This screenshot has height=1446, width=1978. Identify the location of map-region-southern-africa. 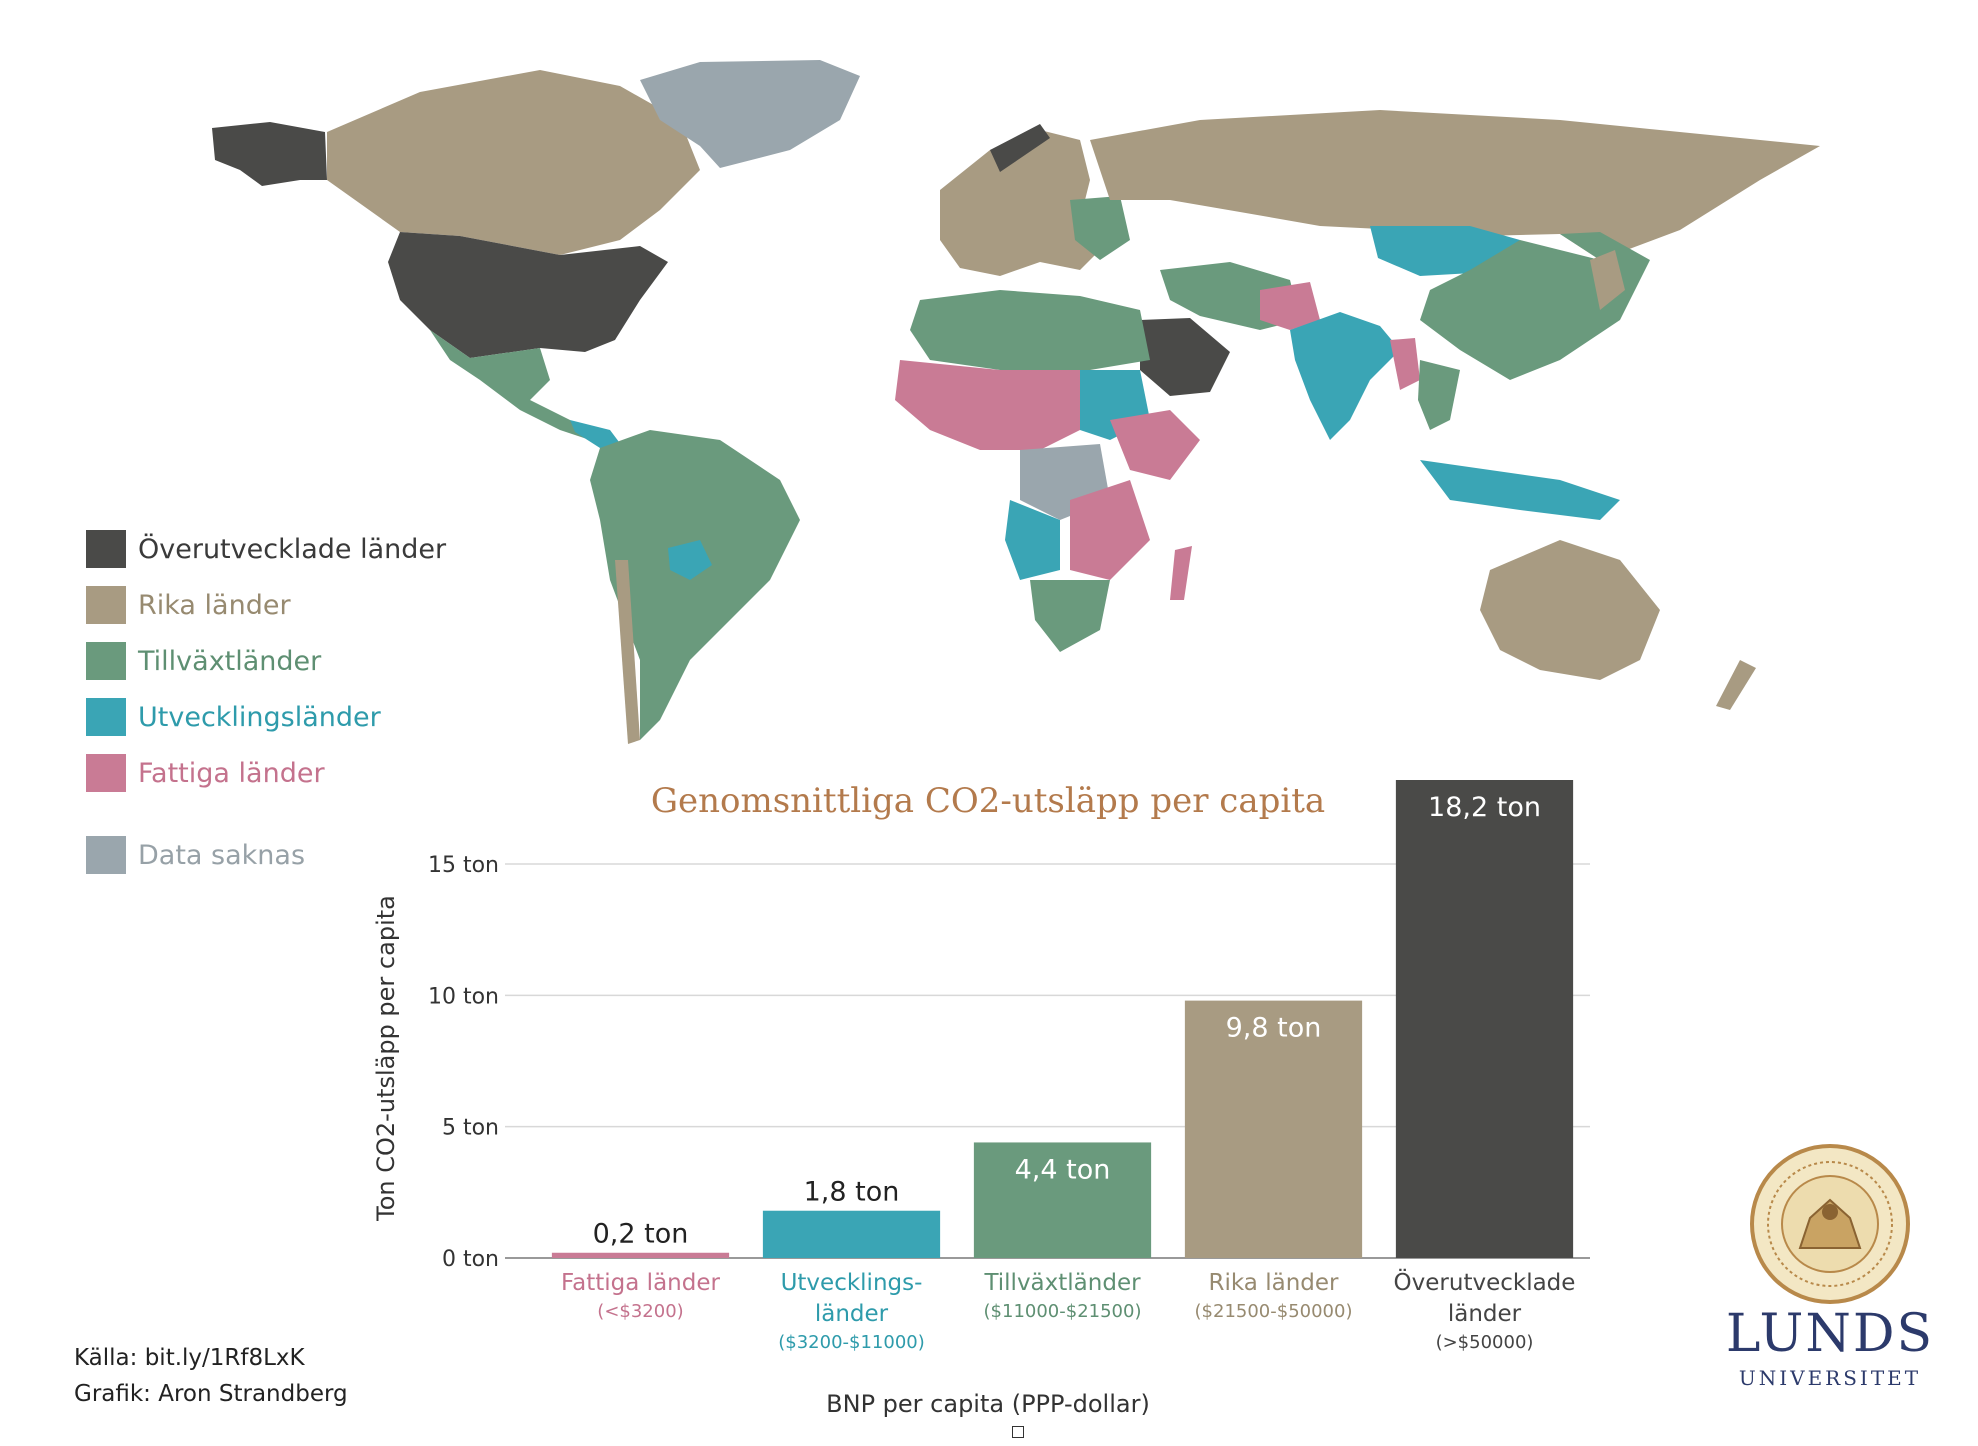
(1070, 616).